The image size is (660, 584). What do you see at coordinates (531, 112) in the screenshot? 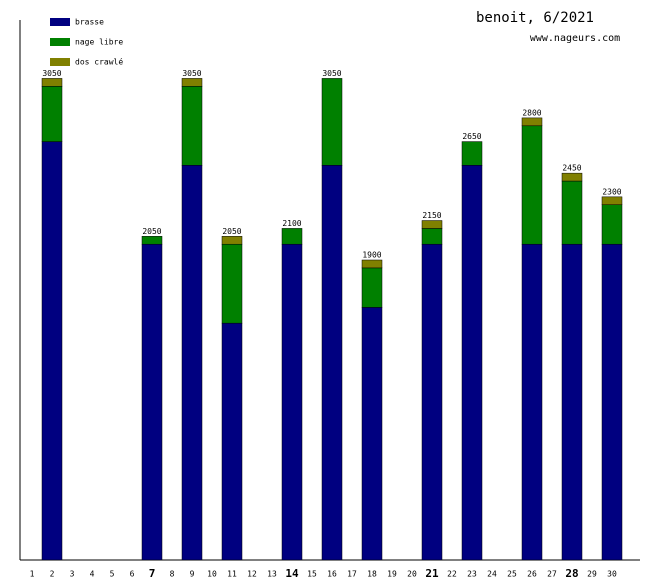
I see `total-label: 2800` at bounding box center [531, 112].